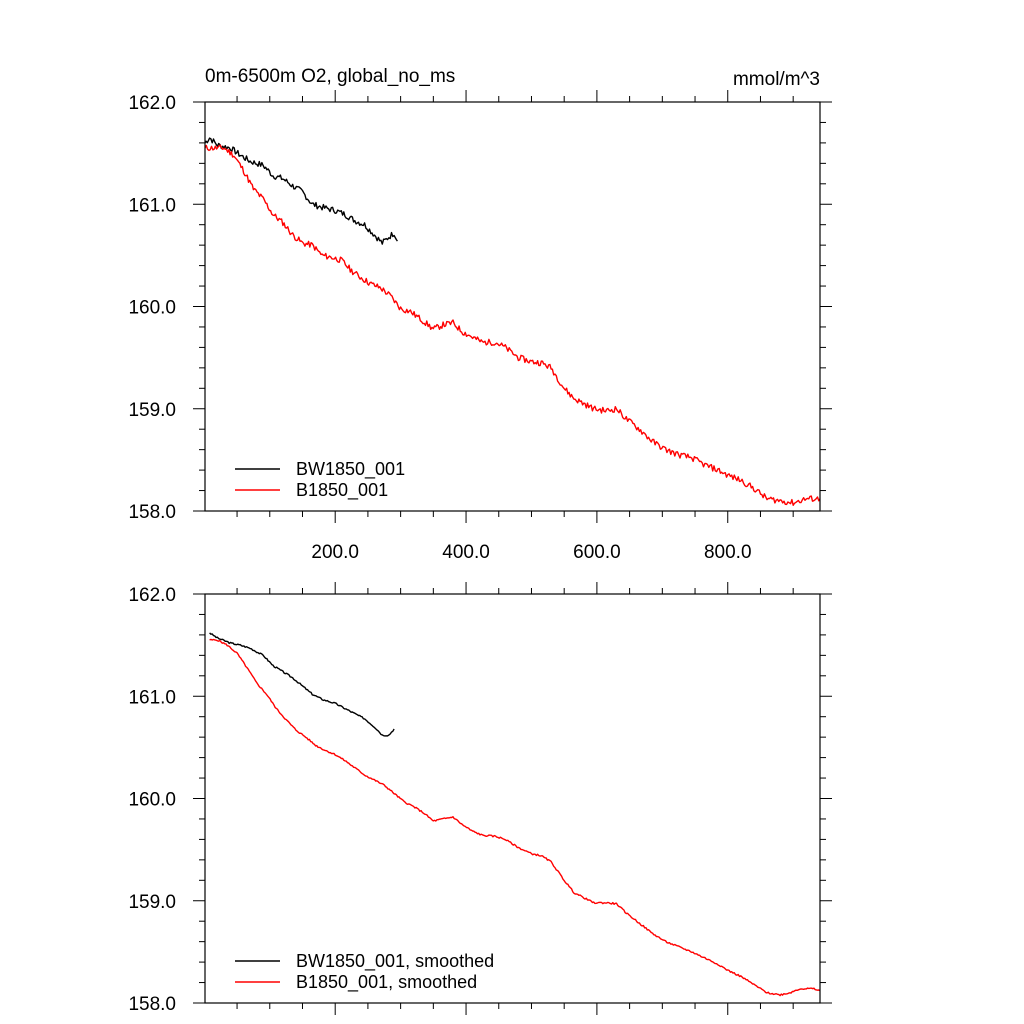 The image size is (1024, 1024). Describe the element at coordinates (350, 469) in the screenshot. I see `legend-label: BW1850_001` at that location.